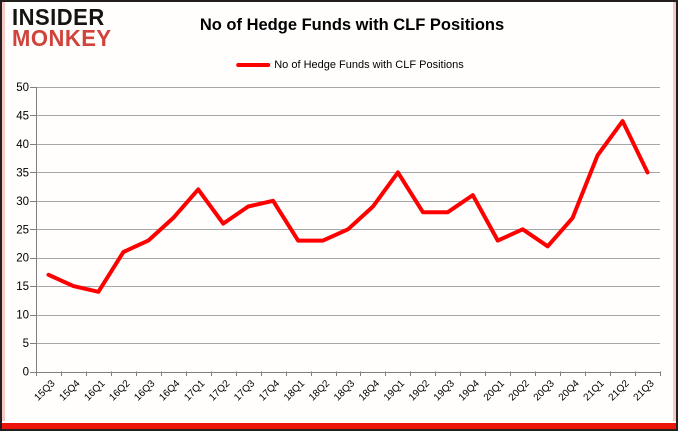 The width and height of the screenshot is (678, 431). Describe the element at coordinates (119, 390) in the screenshot. I see `x-tick-label: 16Q2` at that location.